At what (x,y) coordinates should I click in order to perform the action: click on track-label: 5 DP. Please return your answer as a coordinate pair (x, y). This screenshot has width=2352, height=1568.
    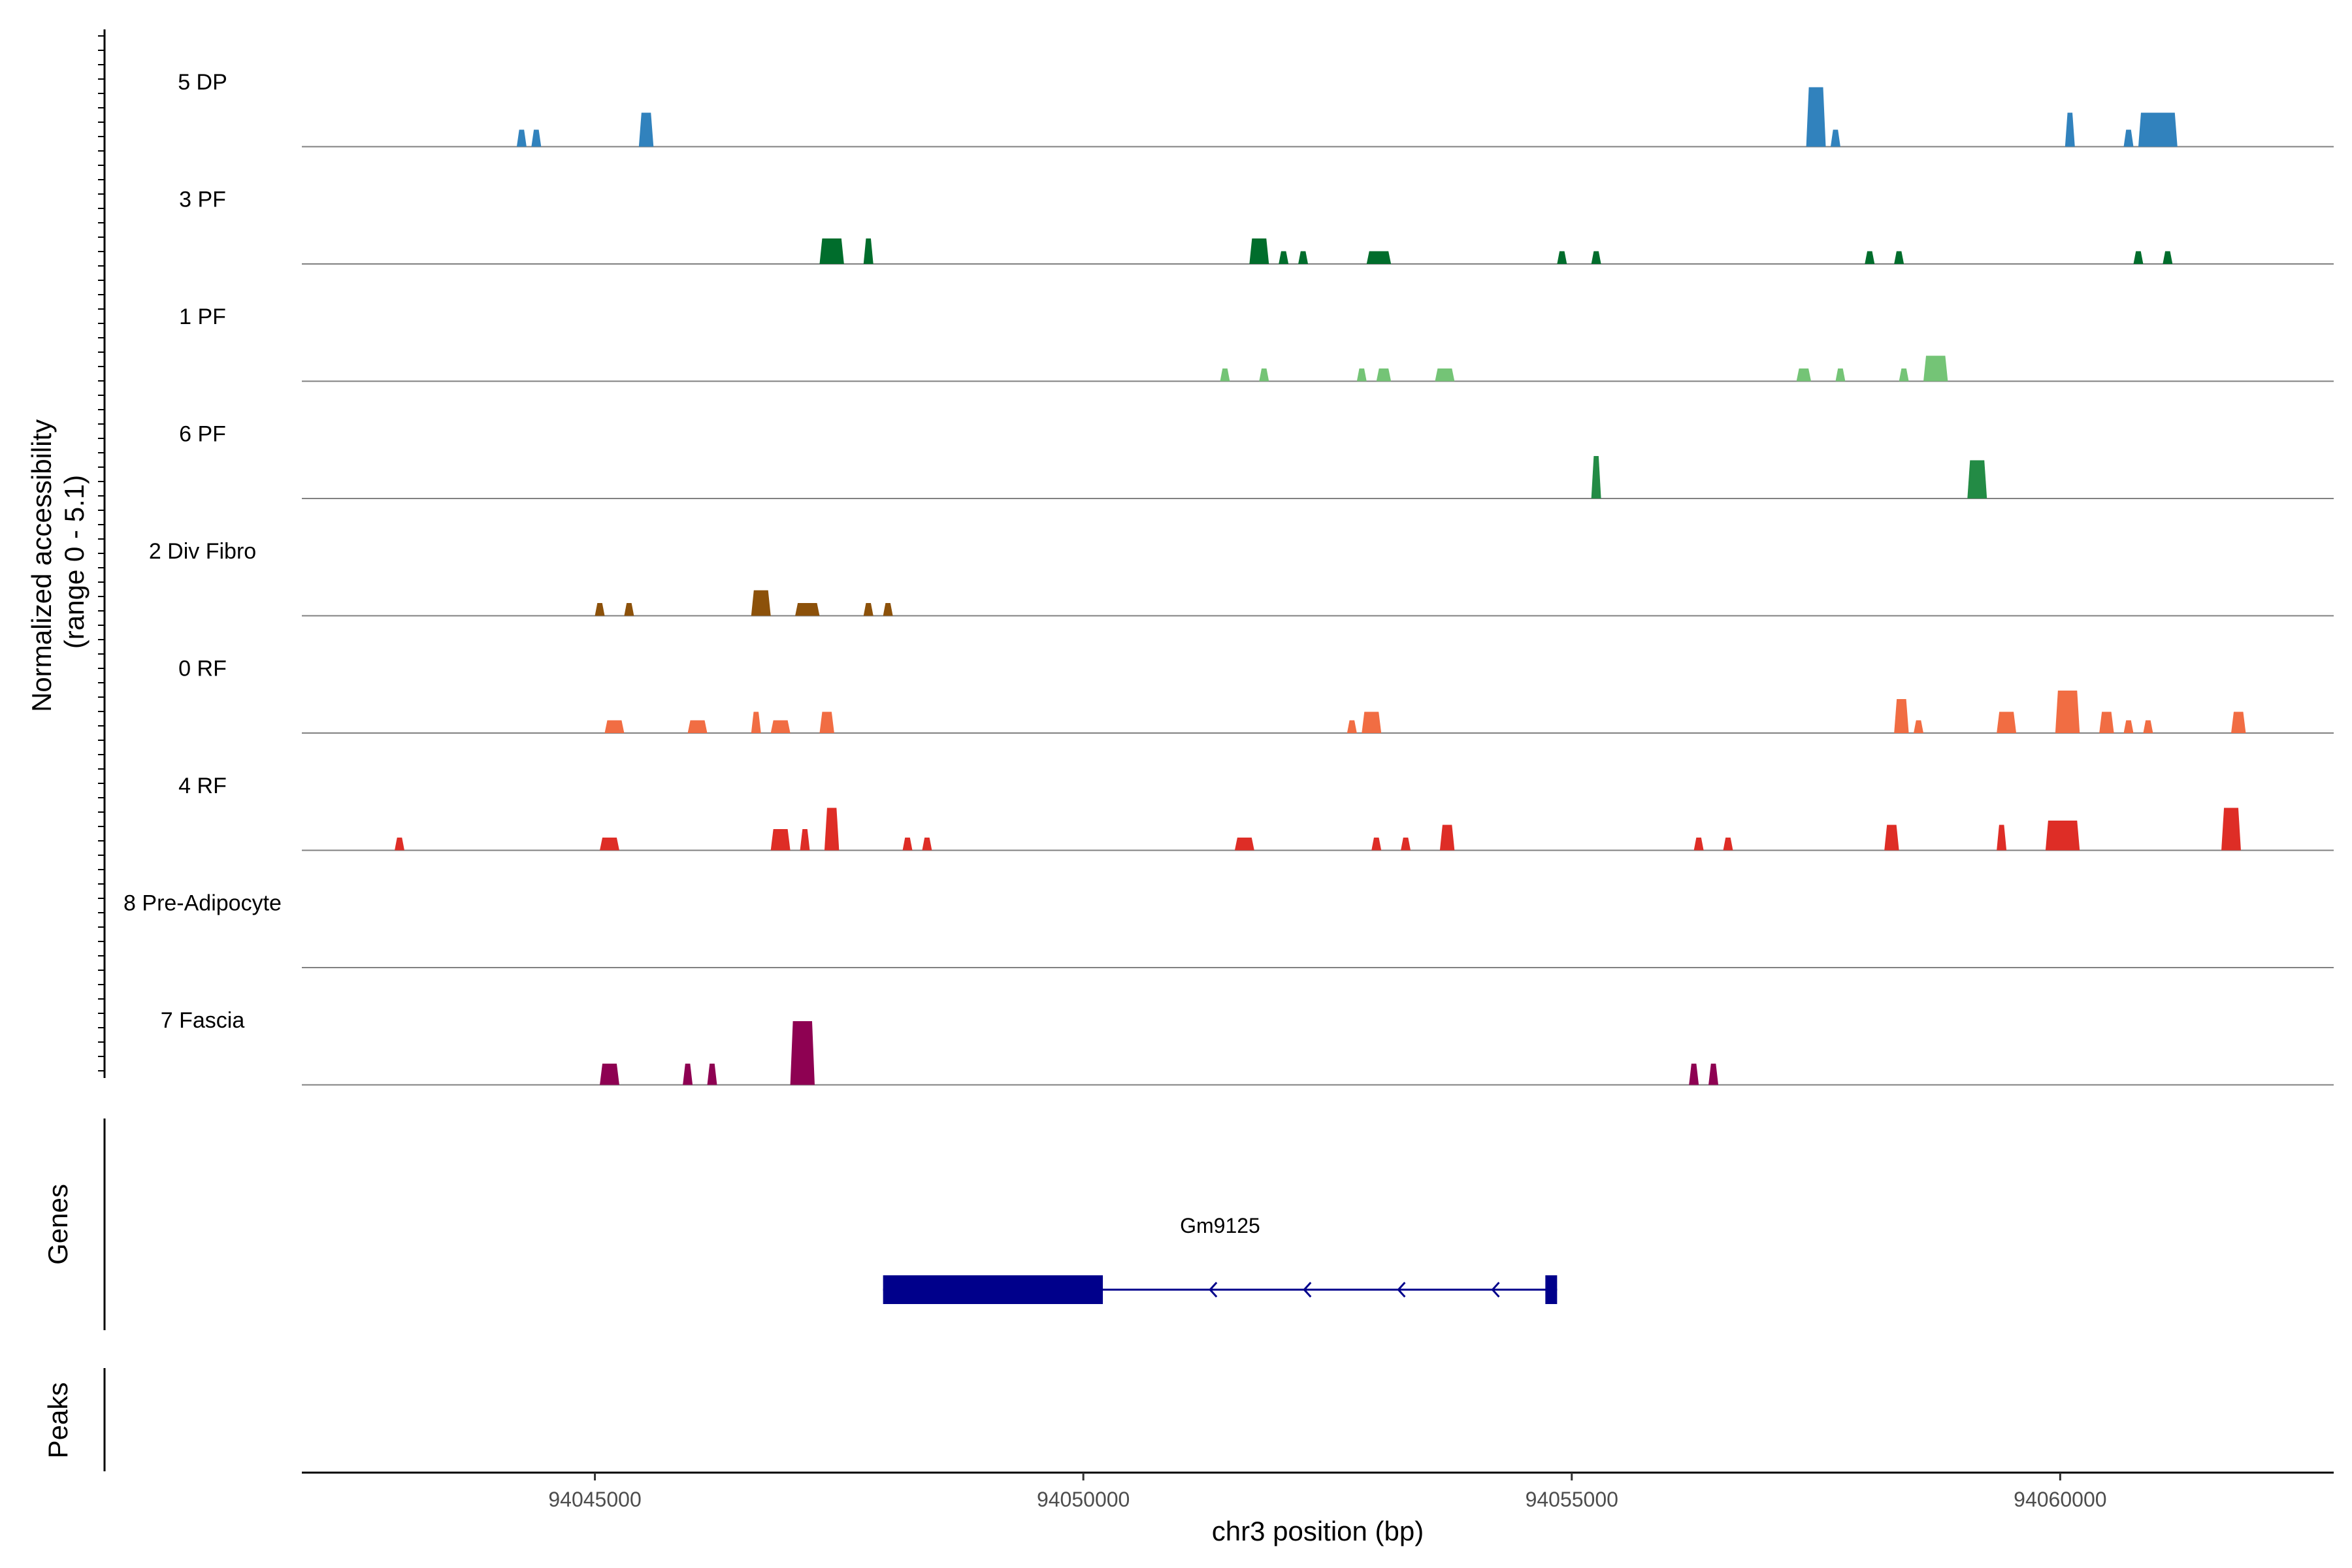
    Looking at the image, I should click on (202, 82).